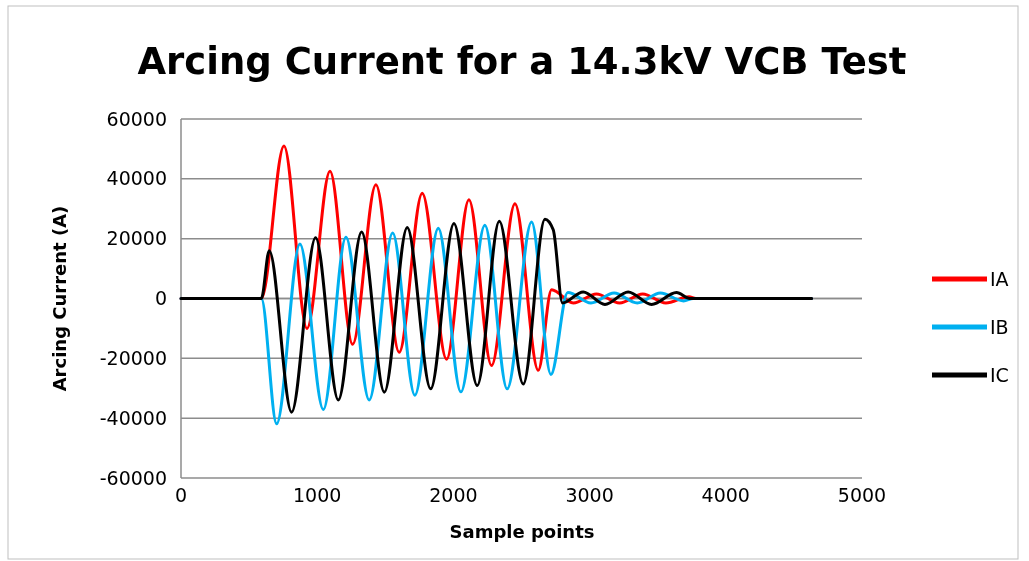  I want to click on y-tick-label: 0, so click(160, 298).